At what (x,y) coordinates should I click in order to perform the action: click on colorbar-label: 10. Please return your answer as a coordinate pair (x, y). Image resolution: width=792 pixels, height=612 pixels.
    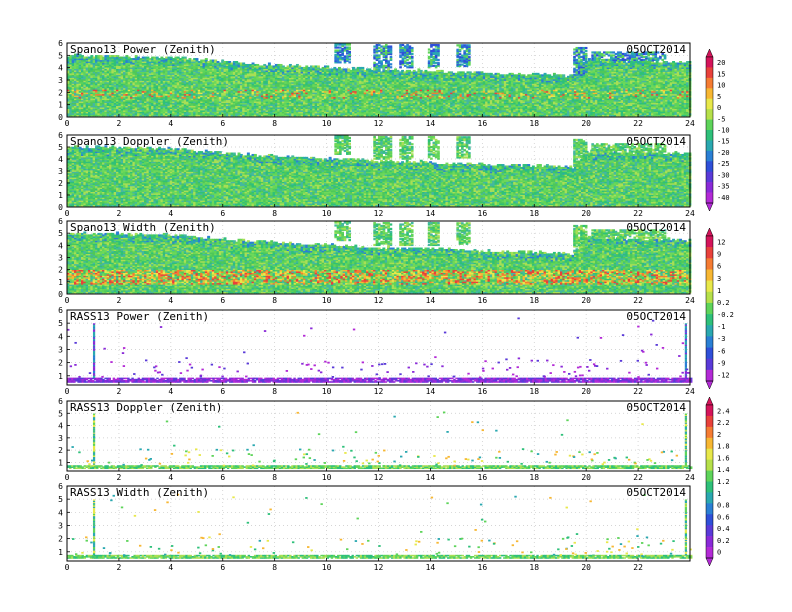
    Looking at the image, I should click on (721, 86).